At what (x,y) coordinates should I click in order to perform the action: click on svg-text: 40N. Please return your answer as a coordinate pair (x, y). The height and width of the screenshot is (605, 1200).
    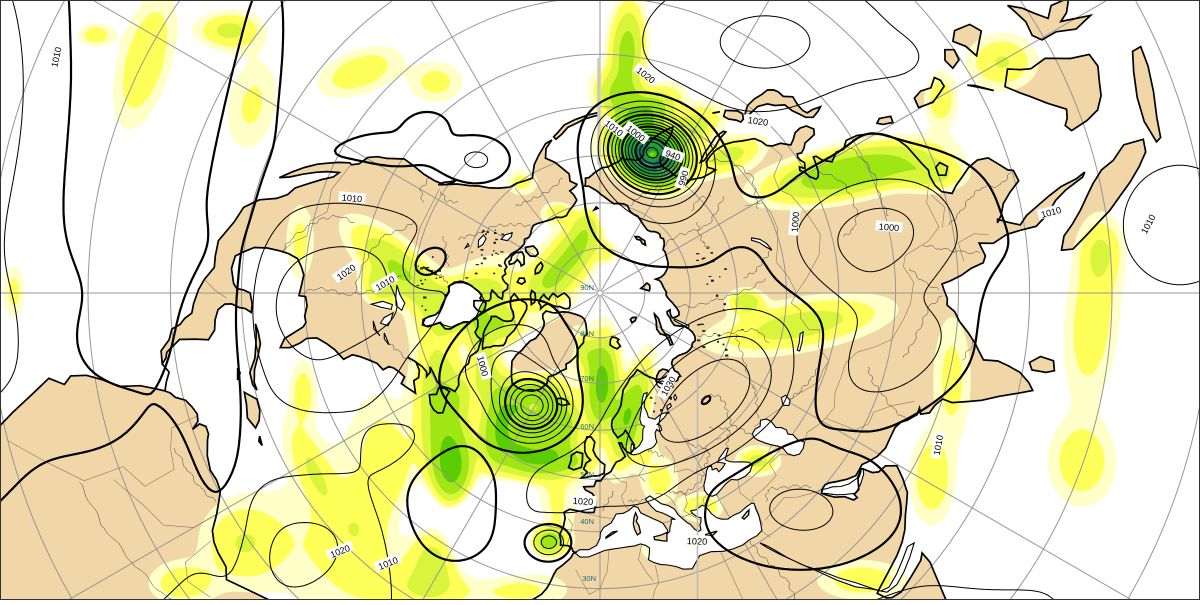
    Looking at the image, I should click on (587, 521).